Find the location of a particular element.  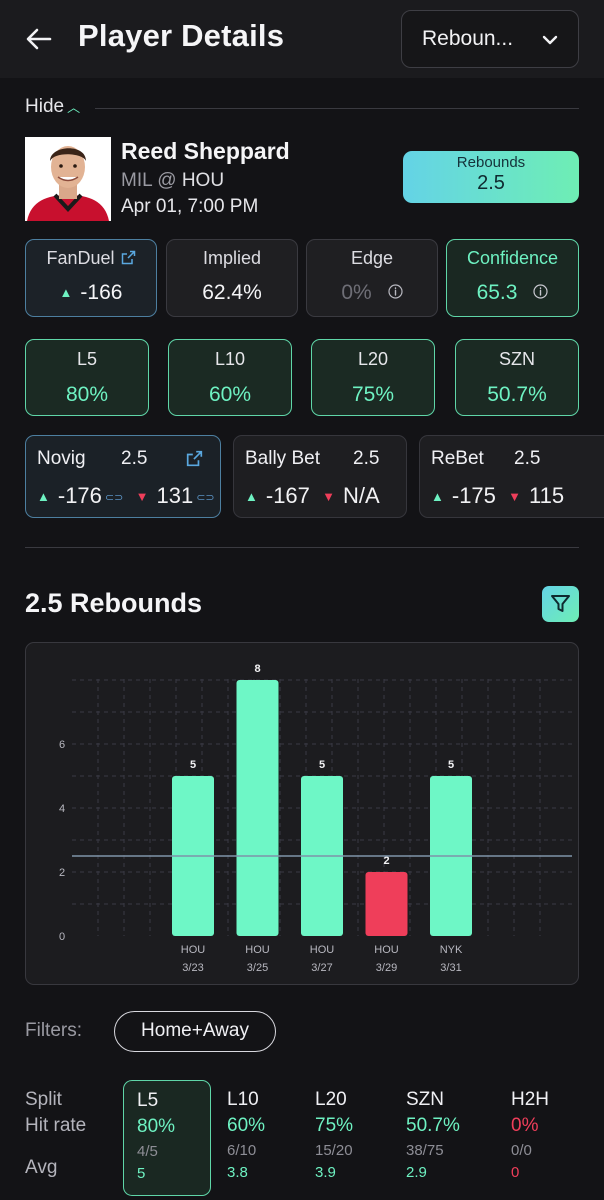

y-tick-label: 4 is located at coordinates (62, 809).